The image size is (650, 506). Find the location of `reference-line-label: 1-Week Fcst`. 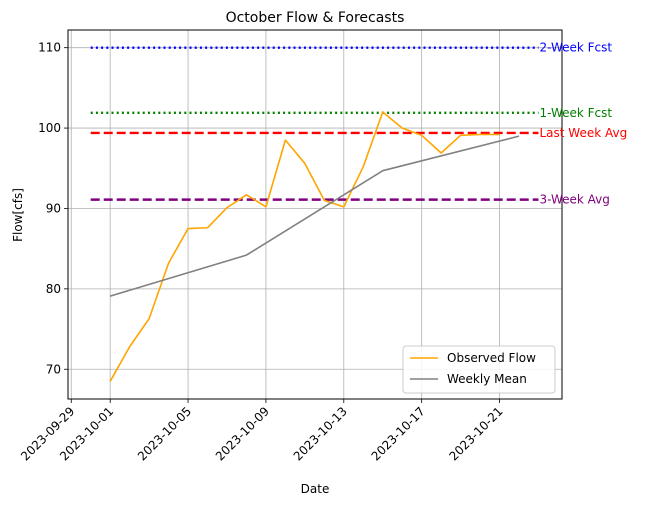

reference-line-label: 1-Week Fcst is located at coordinates (575, 113).